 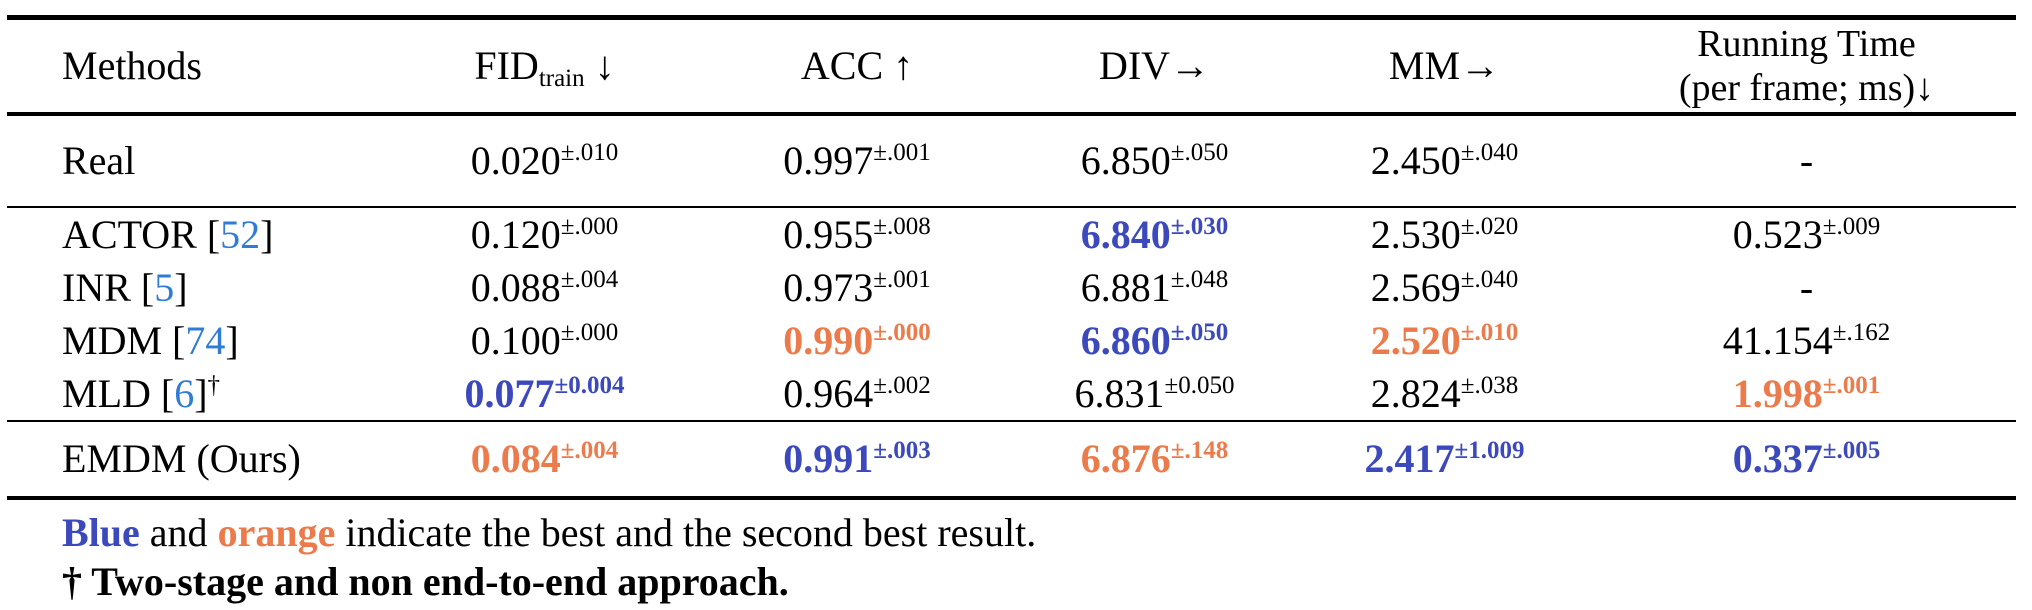 I want to click on value-cell: 0.020±.010, so click(x=544, y=161).